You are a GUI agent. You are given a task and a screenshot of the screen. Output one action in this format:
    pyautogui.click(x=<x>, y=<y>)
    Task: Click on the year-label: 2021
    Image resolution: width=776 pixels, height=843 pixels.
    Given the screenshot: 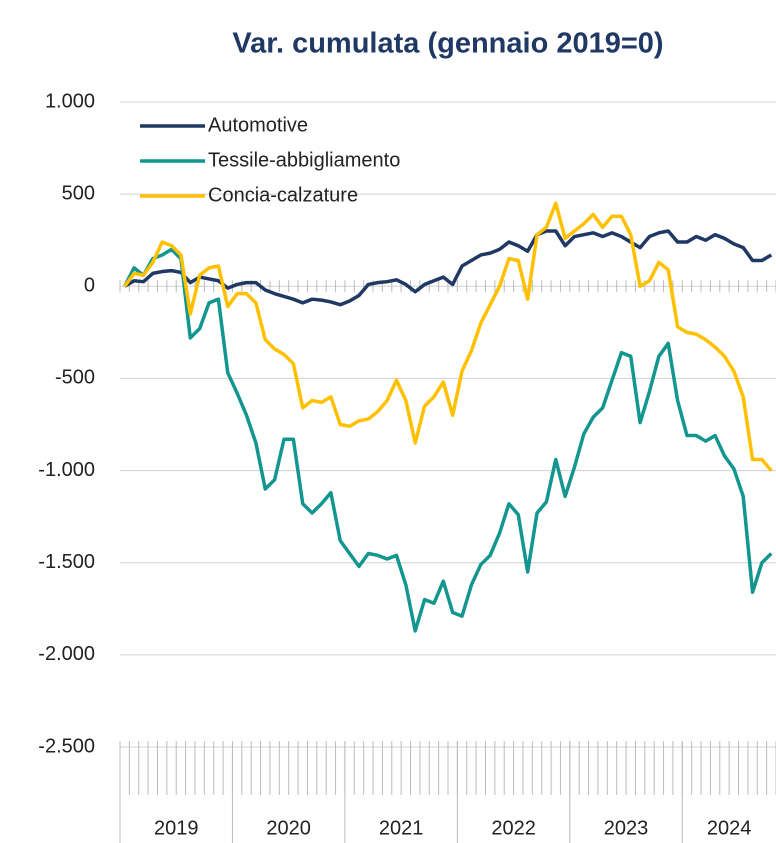 What is the action you would take?
    pyautogui.click(x=401, y=828)
    